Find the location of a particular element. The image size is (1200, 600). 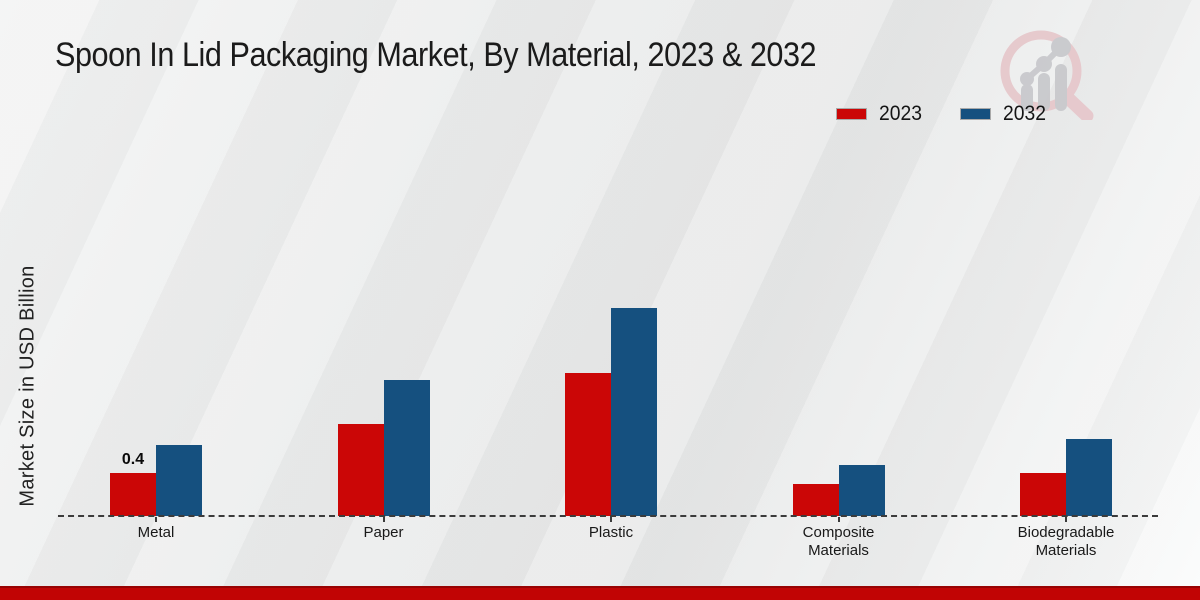

bar-2023-paper is located at coordinates (360, 470).